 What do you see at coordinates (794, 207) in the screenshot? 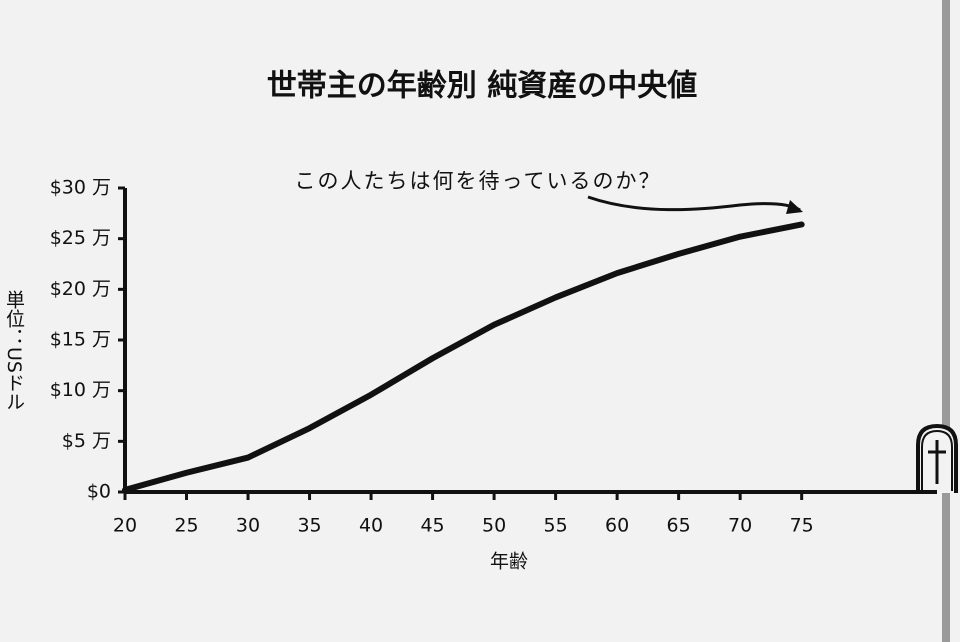
I see `arrow-head` at bounding box center [794, 207].